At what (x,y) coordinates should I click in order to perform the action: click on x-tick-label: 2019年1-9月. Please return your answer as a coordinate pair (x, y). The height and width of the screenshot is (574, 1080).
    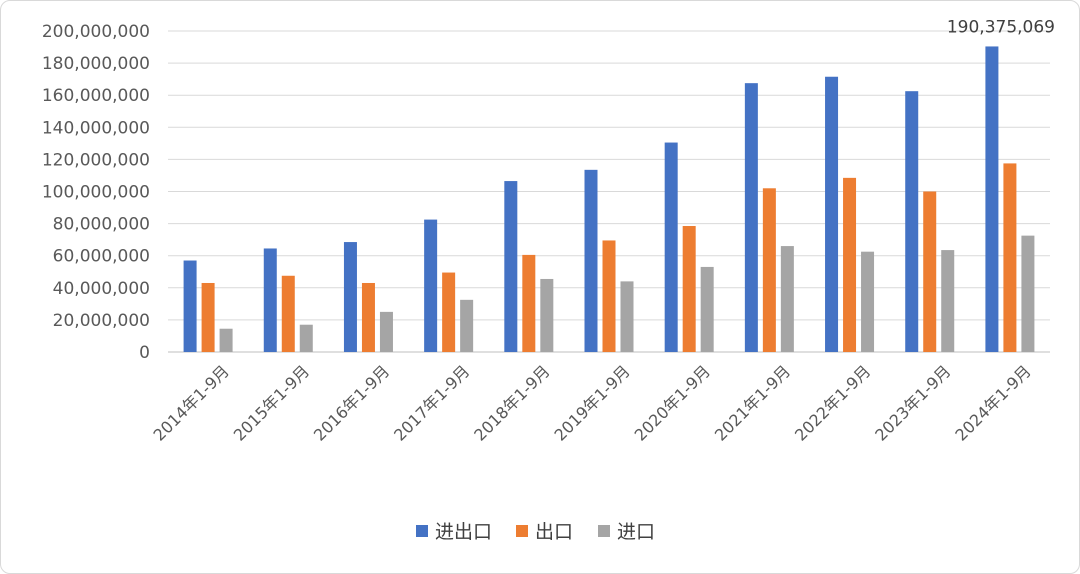
    Looking at the image, I should click on (591, 402).